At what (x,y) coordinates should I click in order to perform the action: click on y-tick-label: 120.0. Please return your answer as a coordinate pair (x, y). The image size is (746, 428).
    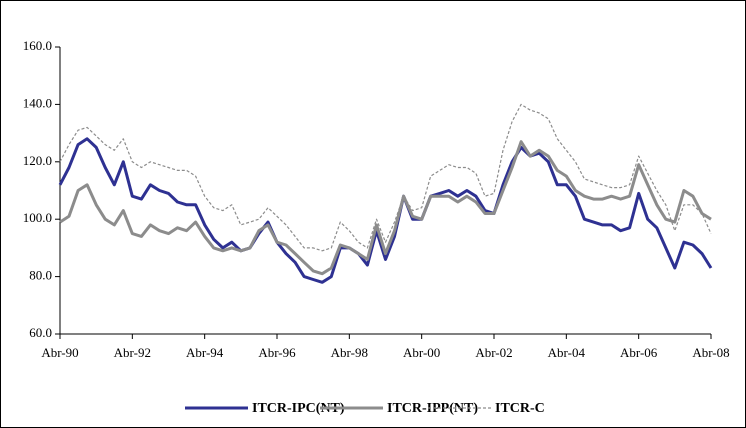
    Looking at the image, I should click on (37, 160).